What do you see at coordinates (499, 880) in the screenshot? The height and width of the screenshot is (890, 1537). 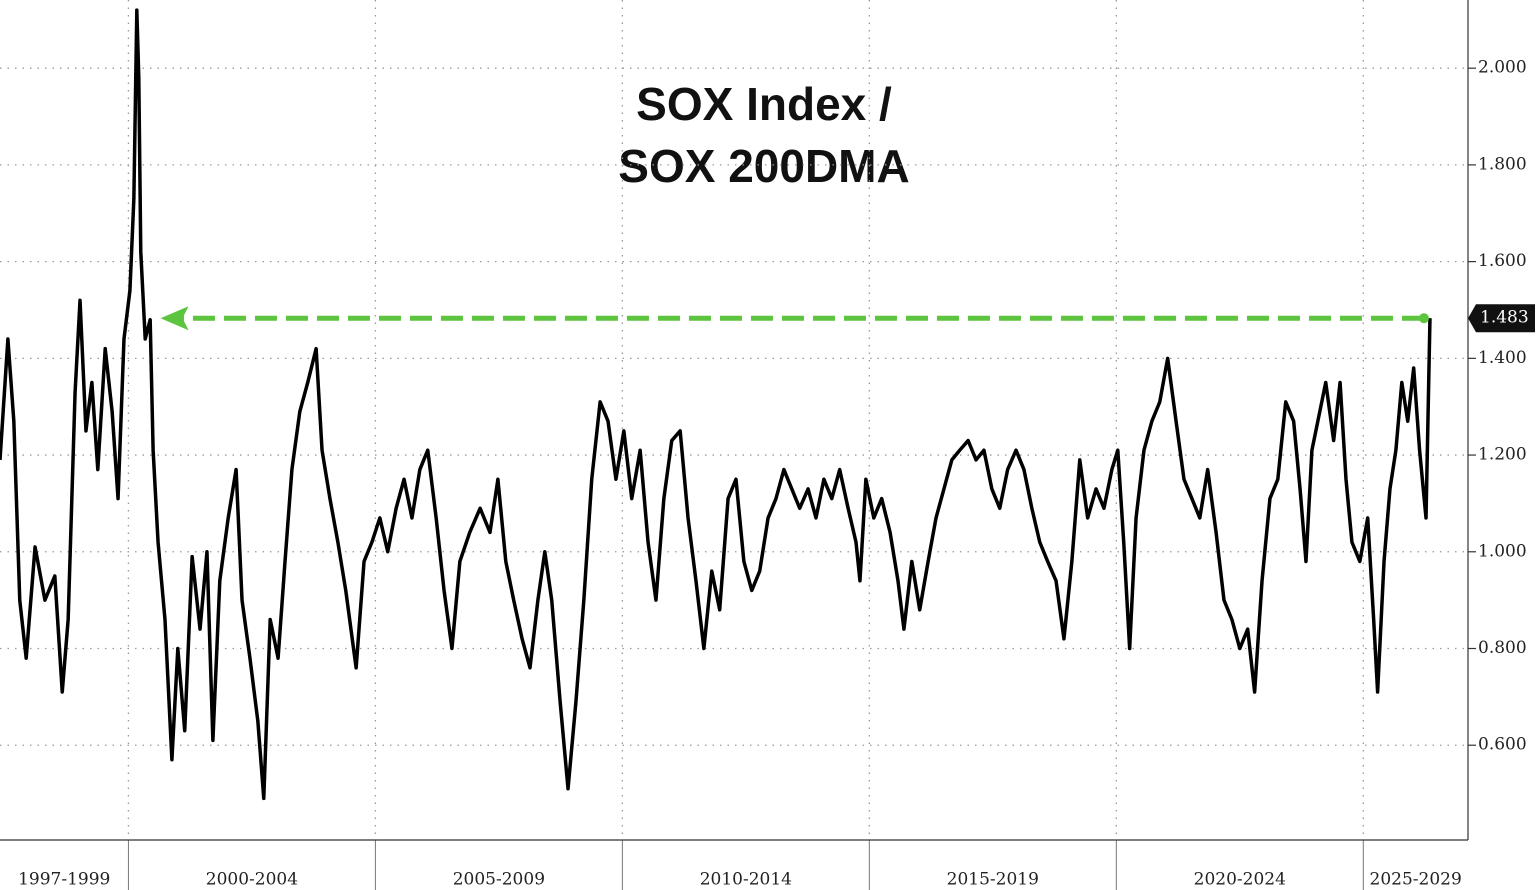 I see `x-tick-label: 2005-2009` at bounding box center [499, 880].